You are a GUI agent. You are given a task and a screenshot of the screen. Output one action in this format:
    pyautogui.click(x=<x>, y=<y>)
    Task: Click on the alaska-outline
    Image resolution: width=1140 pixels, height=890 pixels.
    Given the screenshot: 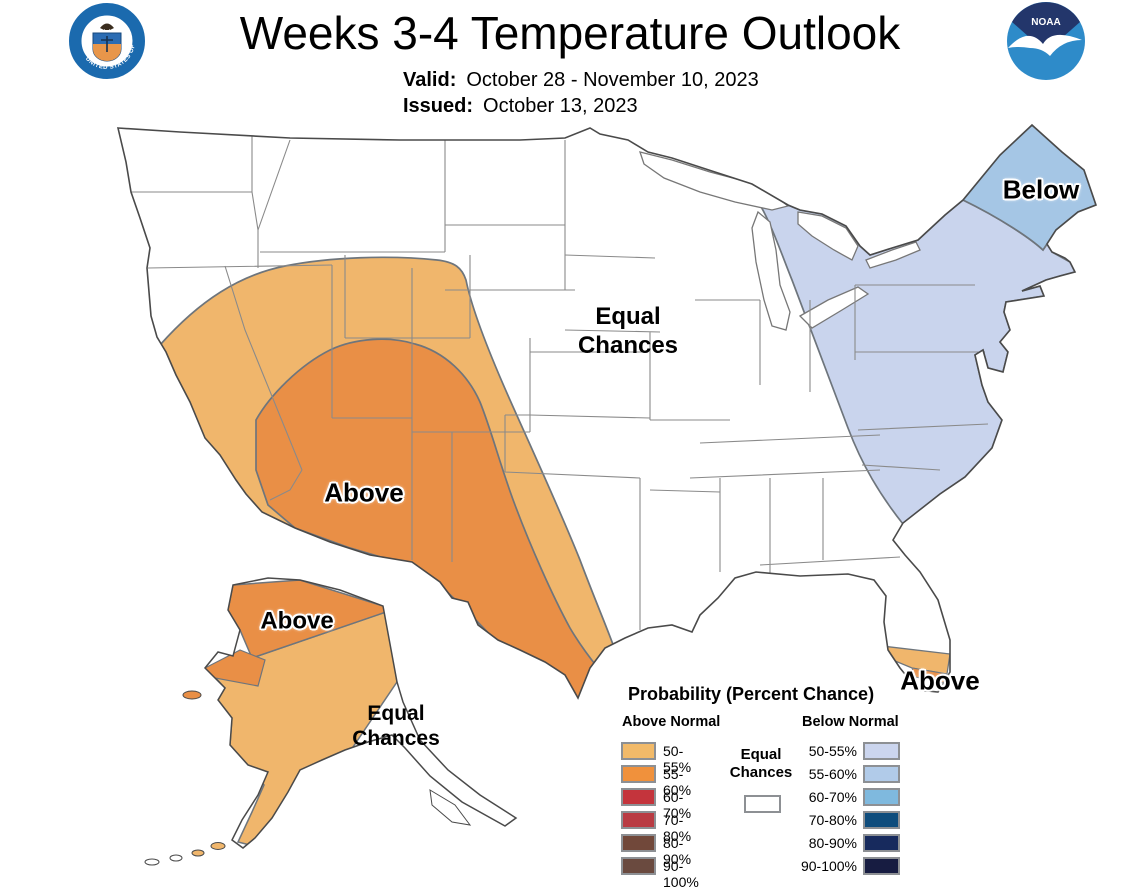 What is the action you would take?
    pyautogui.click(x=360, y=713)
    